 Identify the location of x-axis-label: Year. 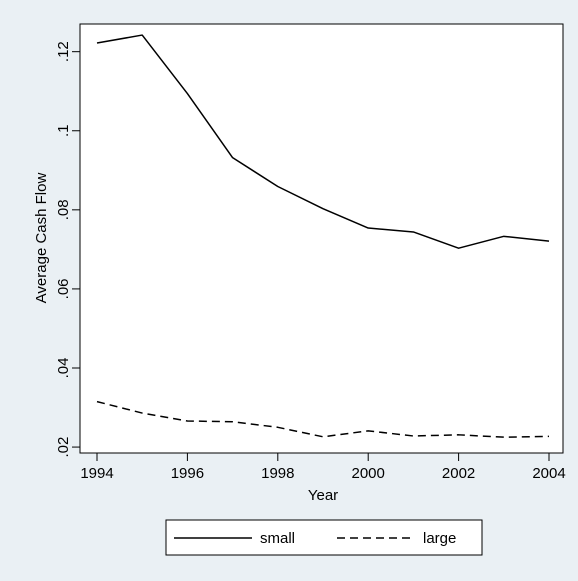
(323, 495).